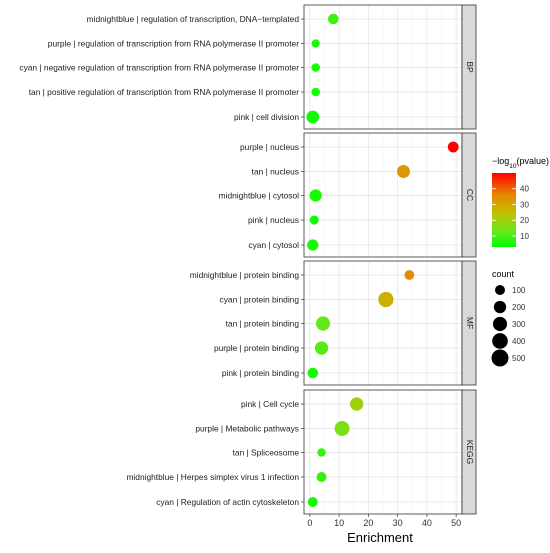  I want to click on size-legend-title: count, so click(503, 274).